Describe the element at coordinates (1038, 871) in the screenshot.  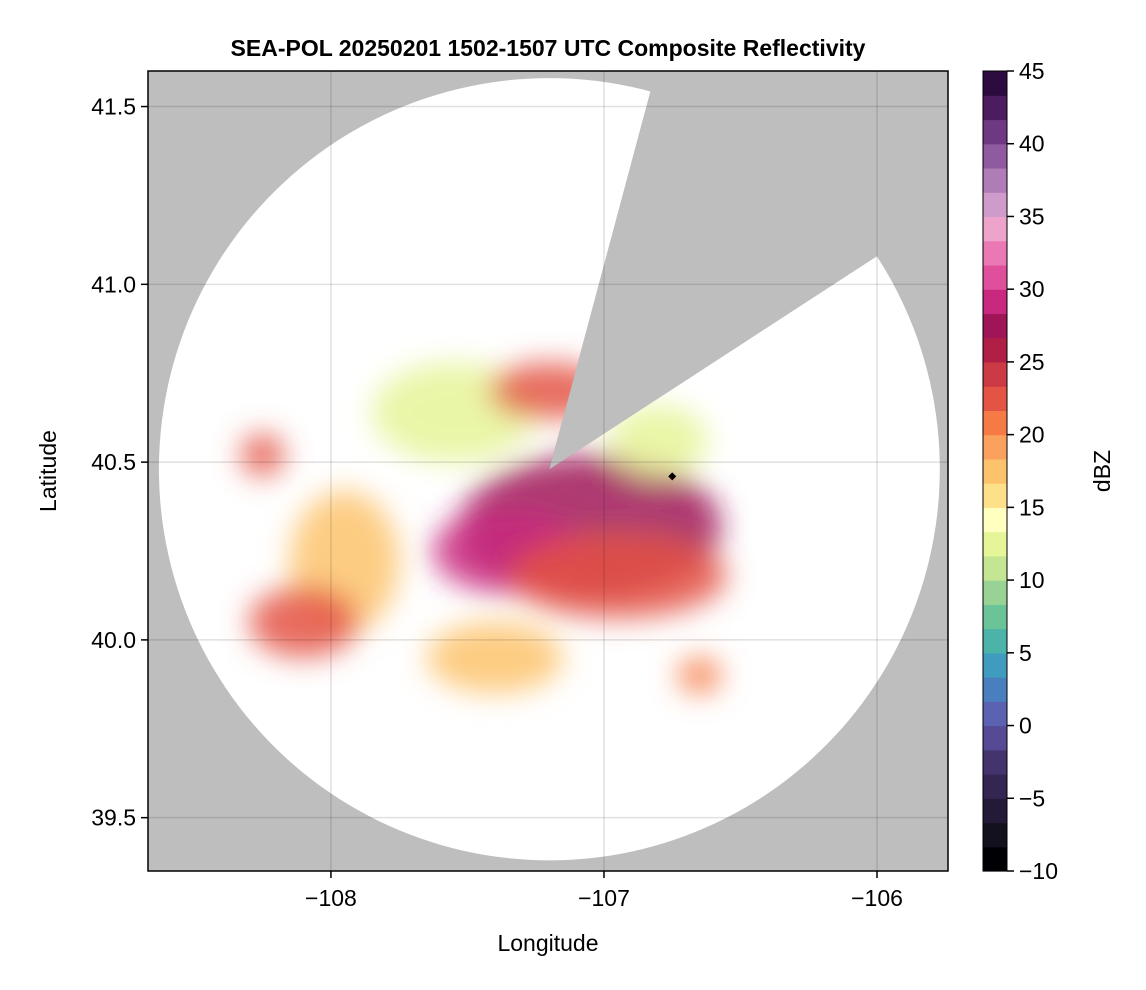
I see `cb-tick-label-0: −10` at that location.